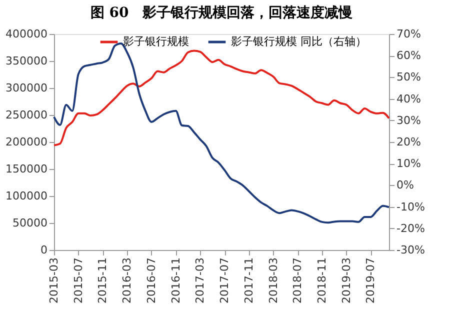 This screenshot has height=336, width=455. What do you see at coordinates (346, 281) in the screenshot?
I see `x-tick-label: 2019-03` at bounding box center [346, 281].